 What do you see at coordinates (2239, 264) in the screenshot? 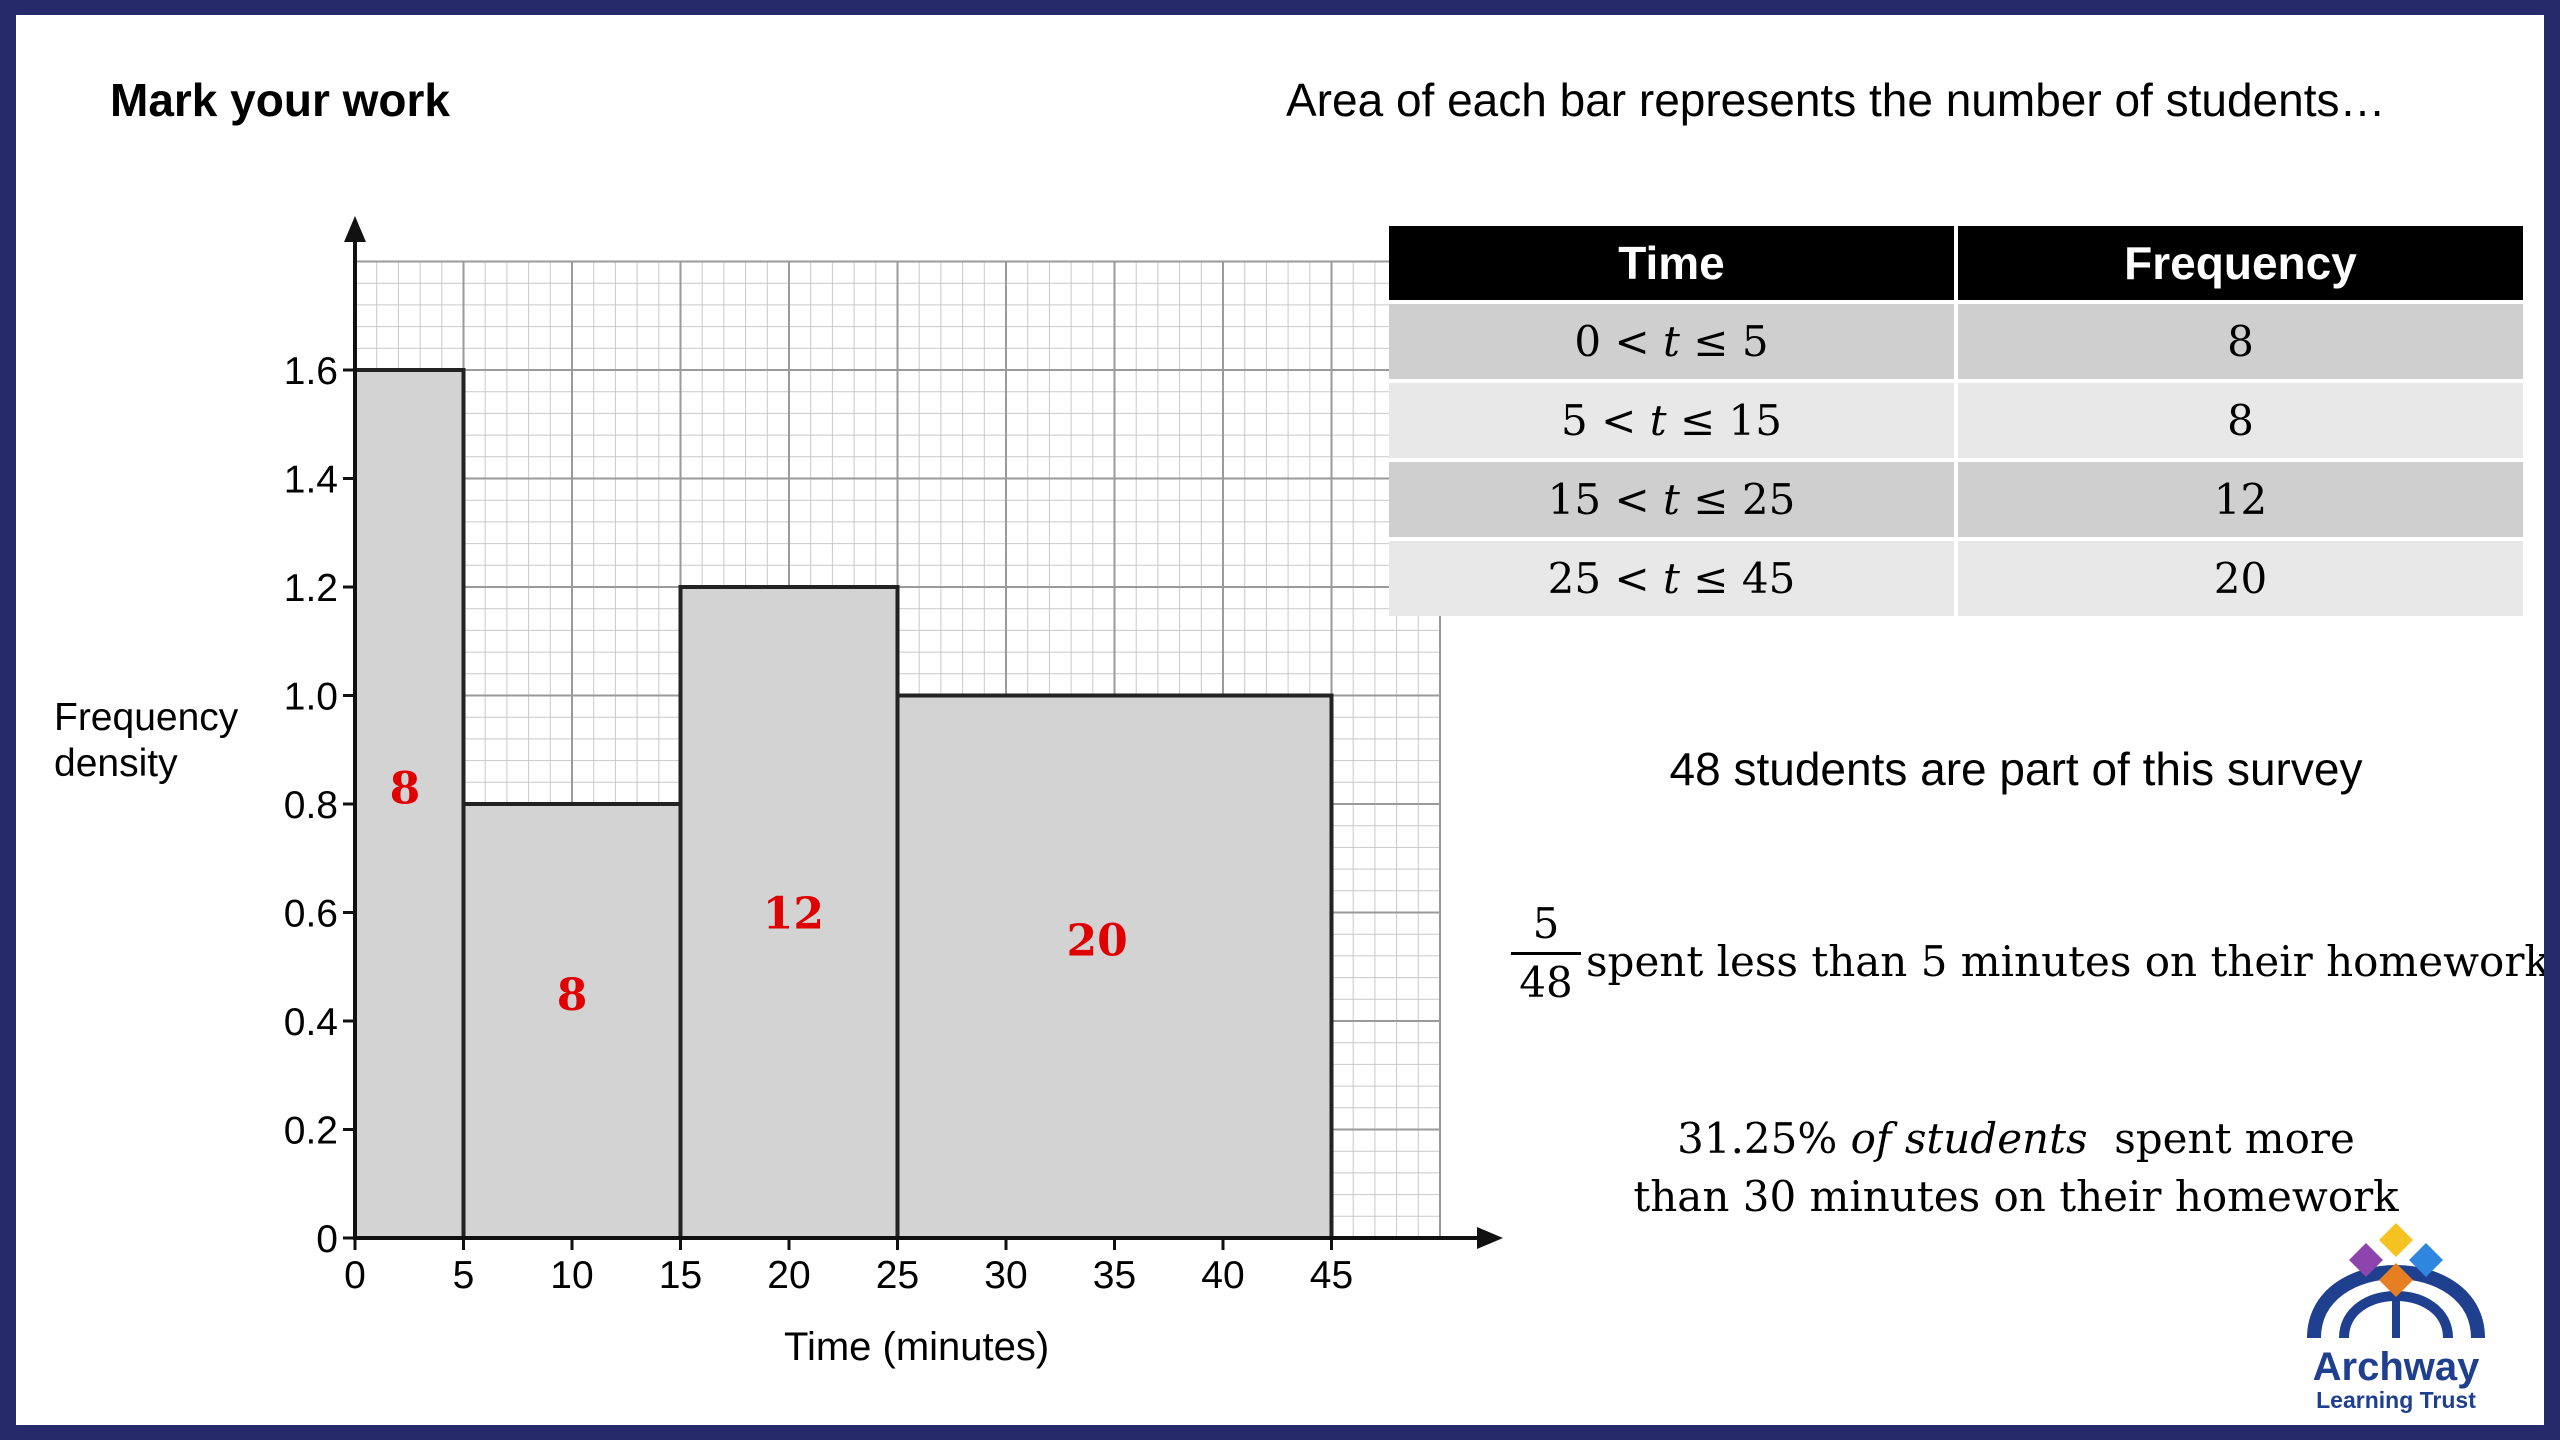
I see `header-frequency: Frequency` at bounding box center [2239, 264].